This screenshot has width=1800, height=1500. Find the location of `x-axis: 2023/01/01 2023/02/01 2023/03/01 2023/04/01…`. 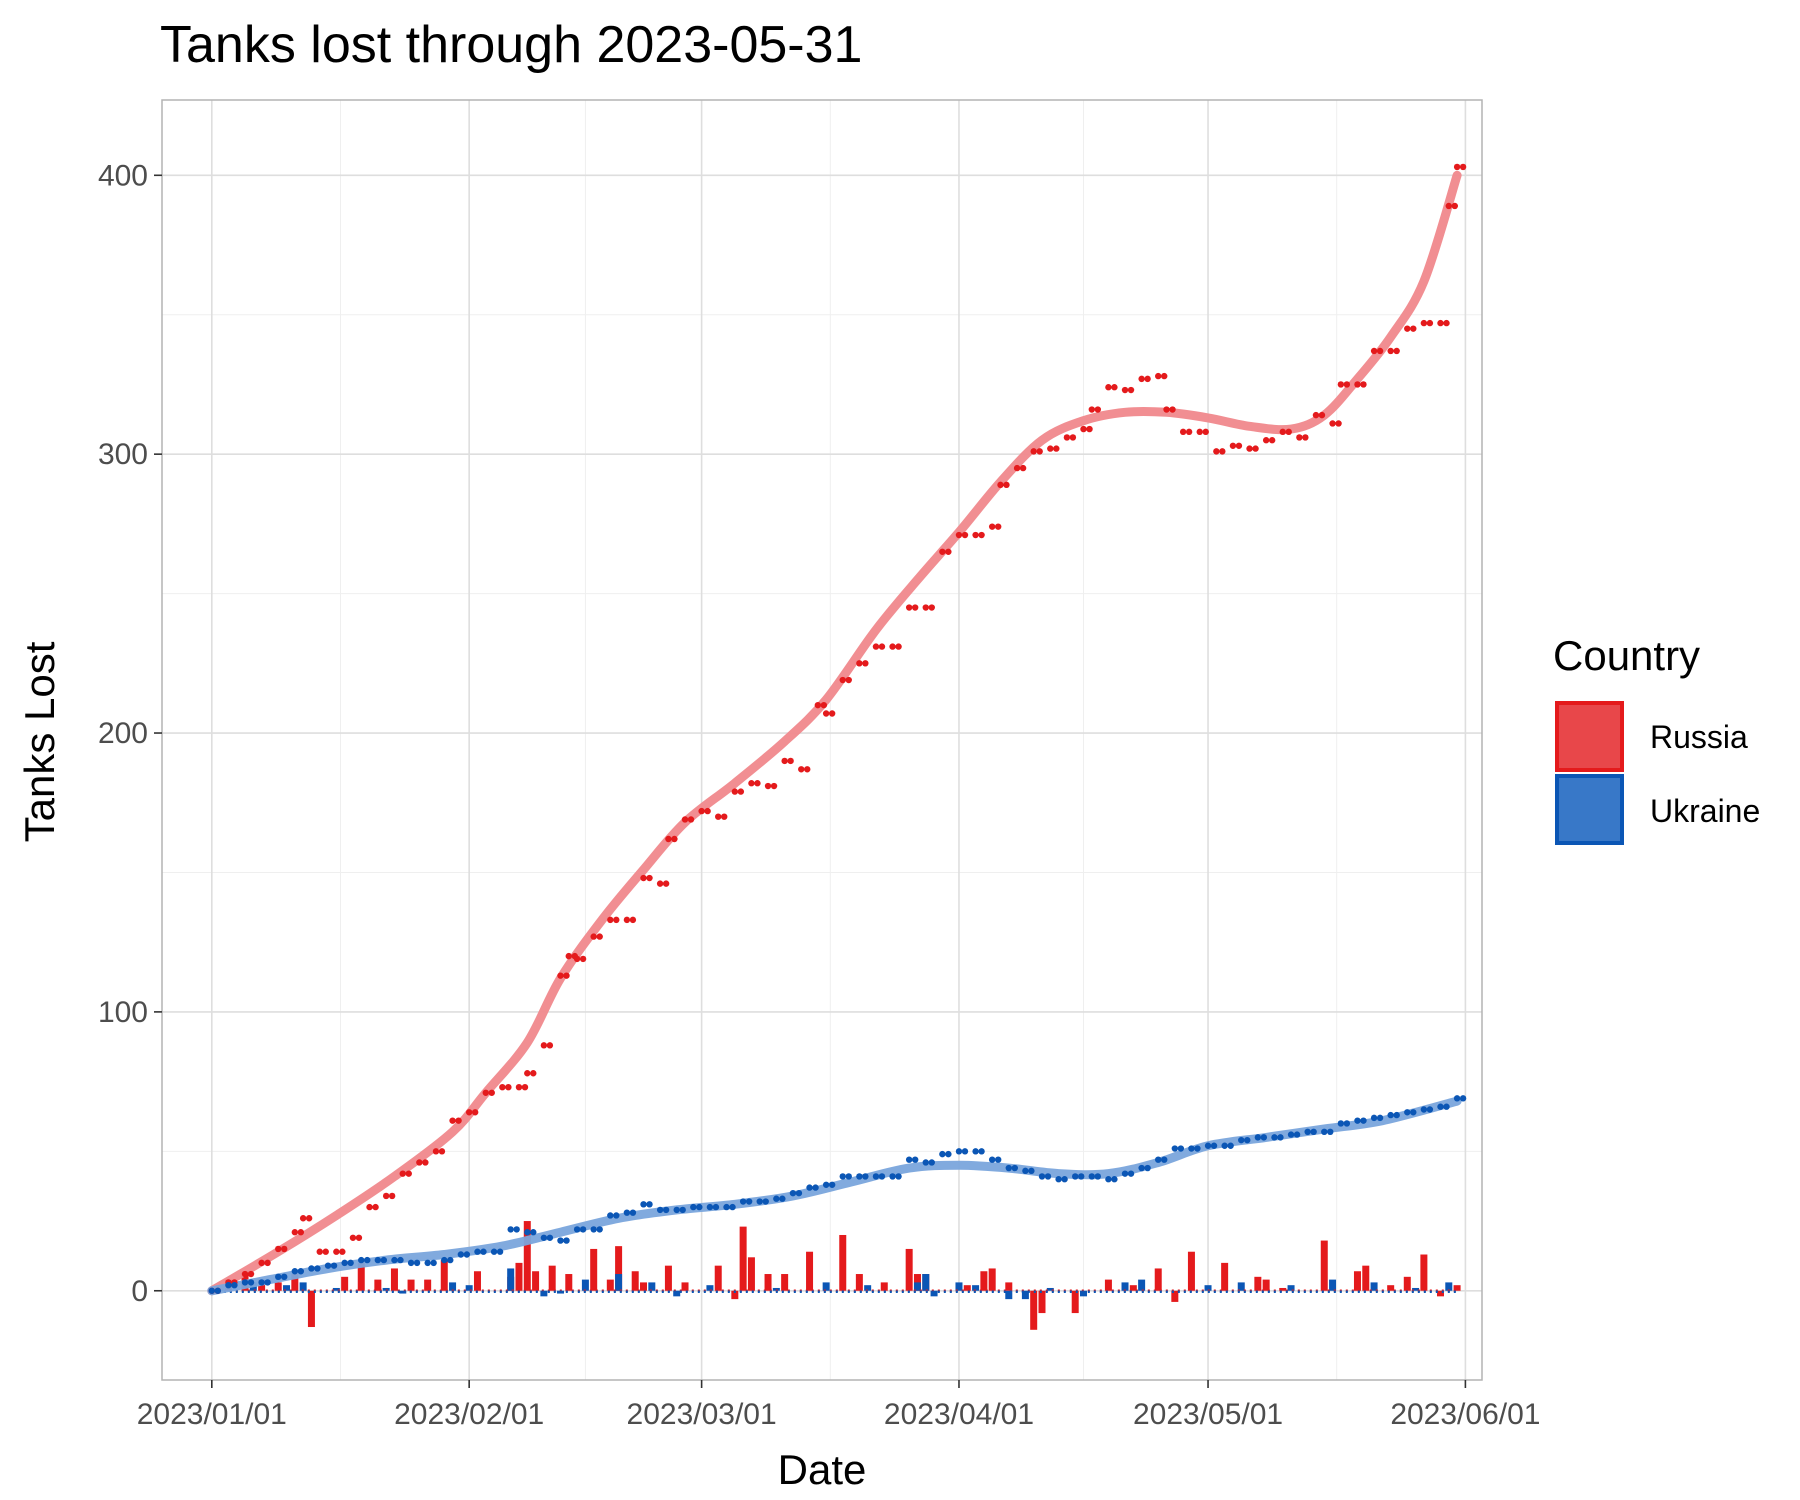

x-axis: 2023/01/01 2023/02/01 2023/03/01 2023/04/01… is located at coordinates (838, 1405).